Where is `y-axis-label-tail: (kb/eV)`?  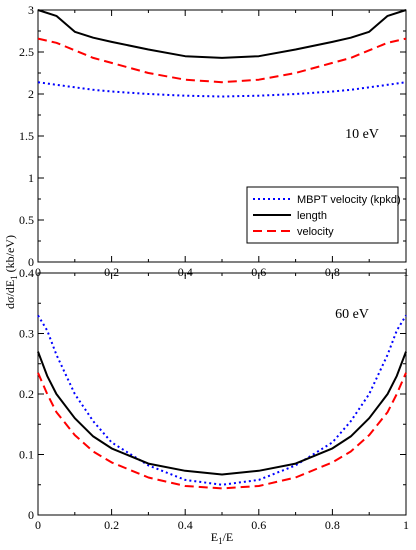 y-axis-label-tail: (kb/eV) is located at coordinates (10, 255).